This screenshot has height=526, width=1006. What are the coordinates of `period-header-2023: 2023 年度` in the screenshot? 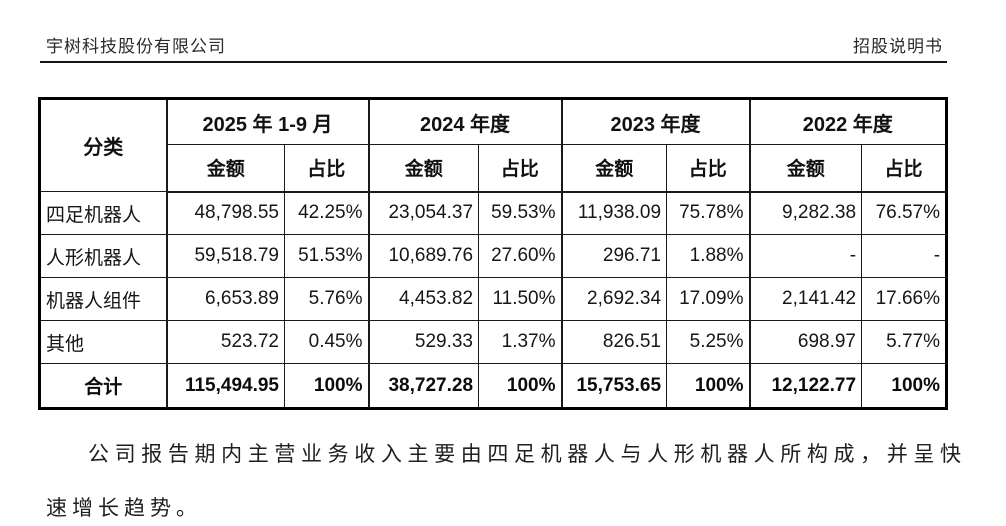 It's located at (655, 121).